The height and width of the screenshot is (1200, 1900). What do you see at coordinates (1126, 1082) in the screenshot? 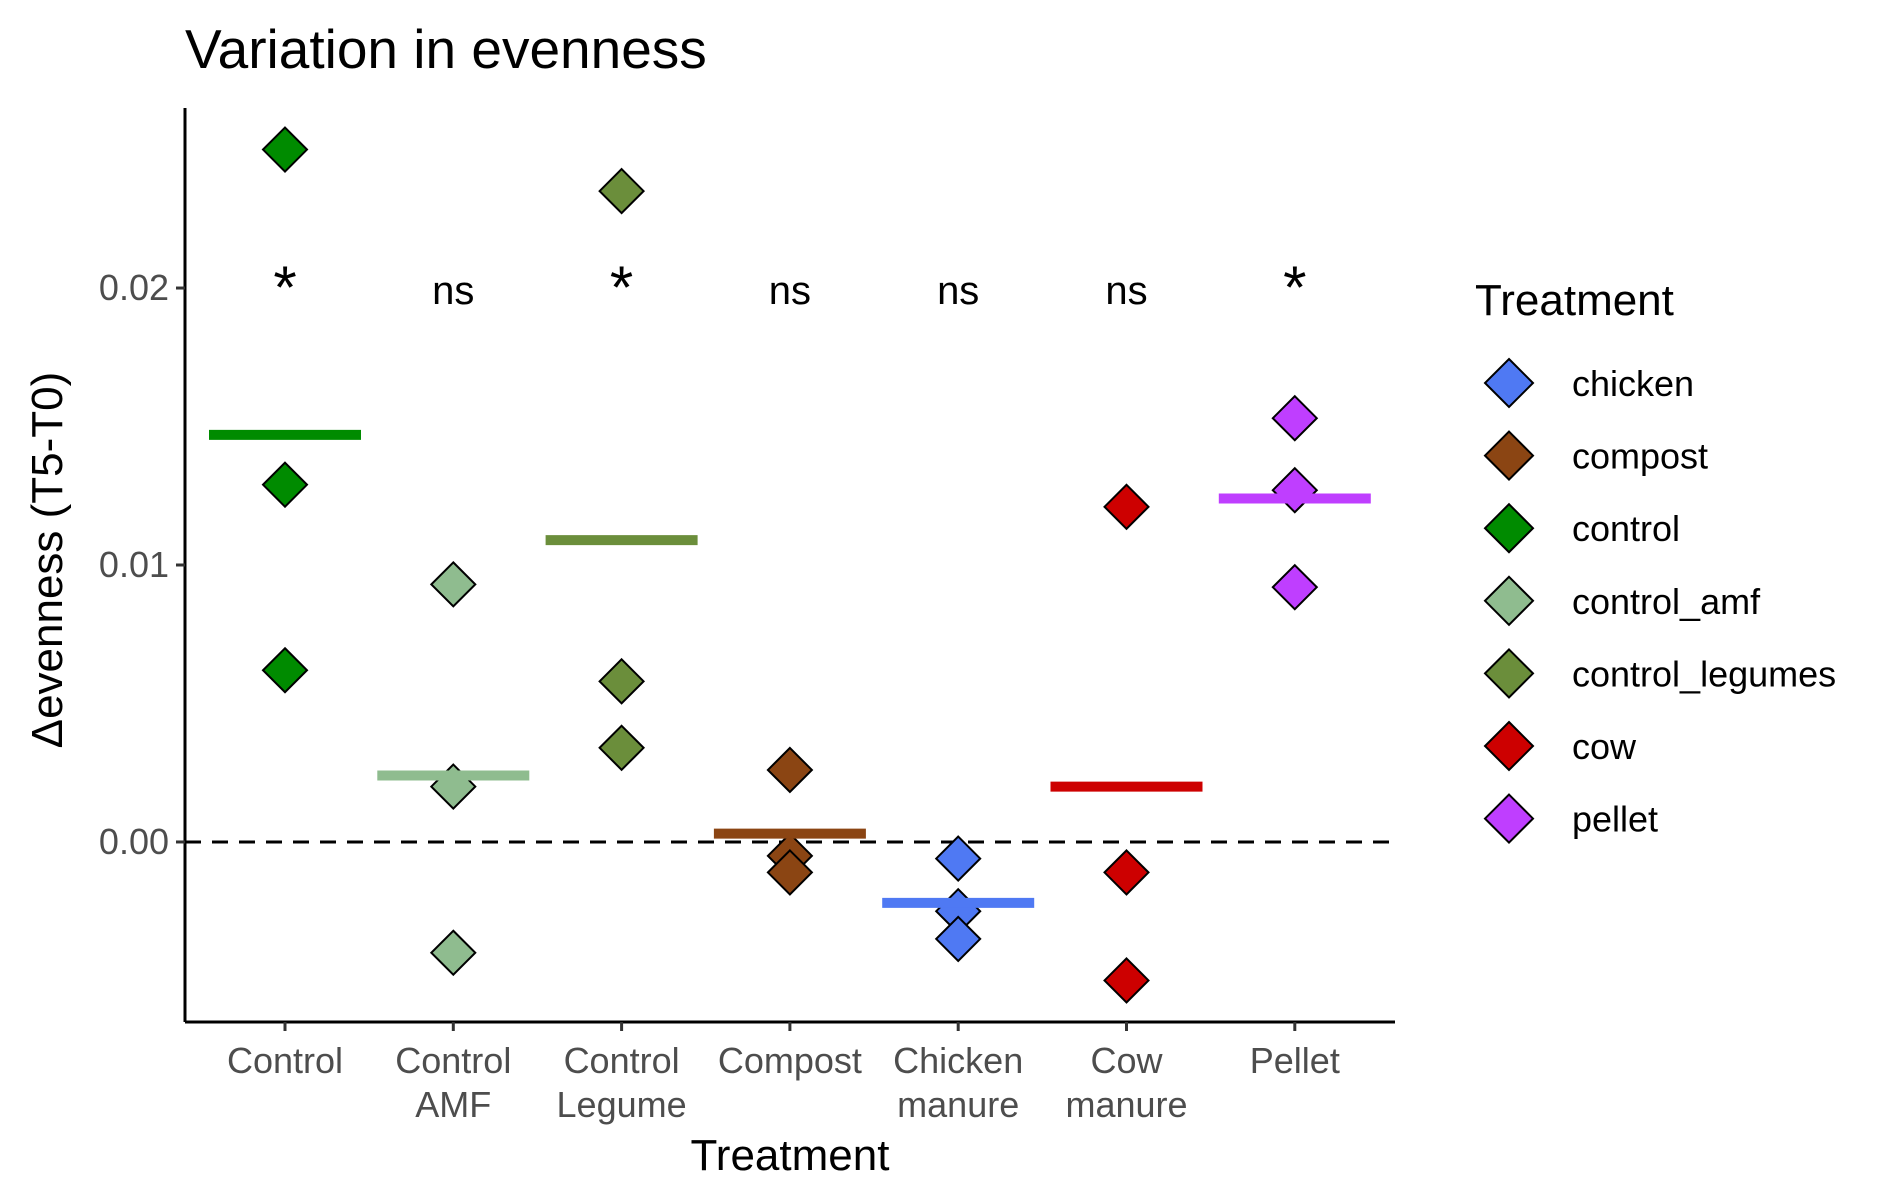
I see `x-tick-label-cow: Cow manure` at bounding box center [1126, 1082].